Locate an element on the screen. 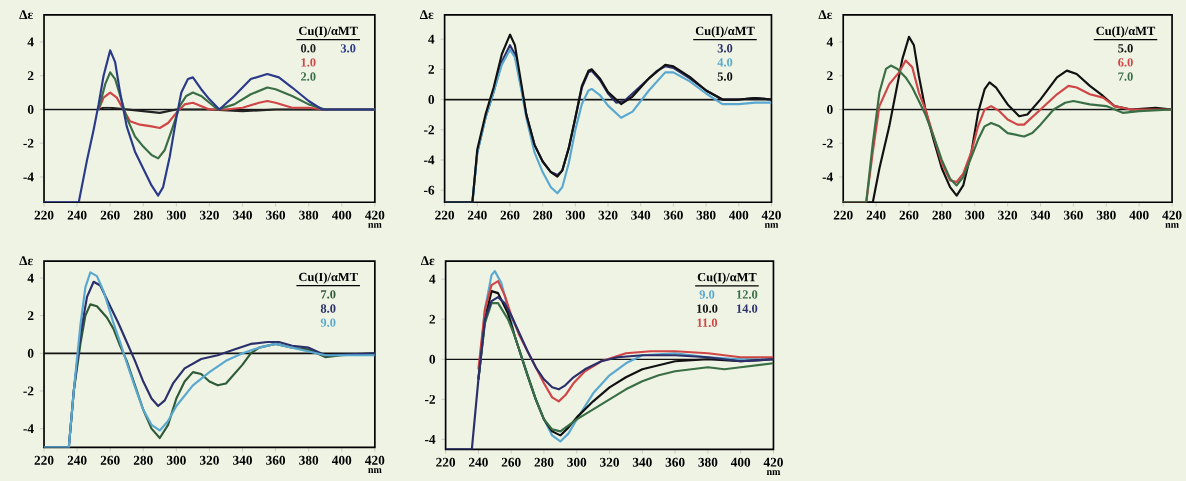 This screenshot has width=1186, height=481. text: 1.0 is located at coordinates (308, 62).